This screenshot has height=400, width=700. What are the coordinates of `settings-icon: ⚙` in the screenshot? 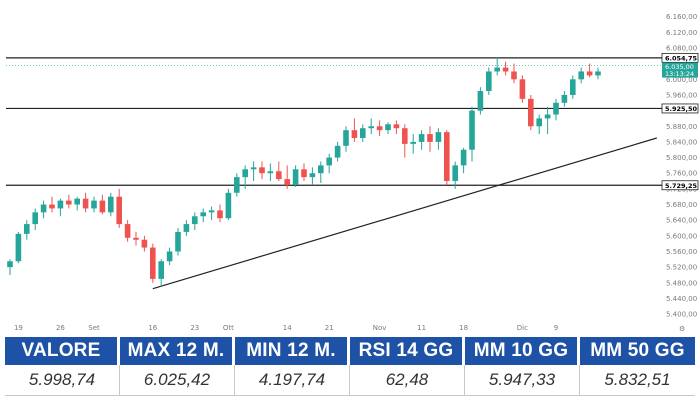 It's located at (682, 329).